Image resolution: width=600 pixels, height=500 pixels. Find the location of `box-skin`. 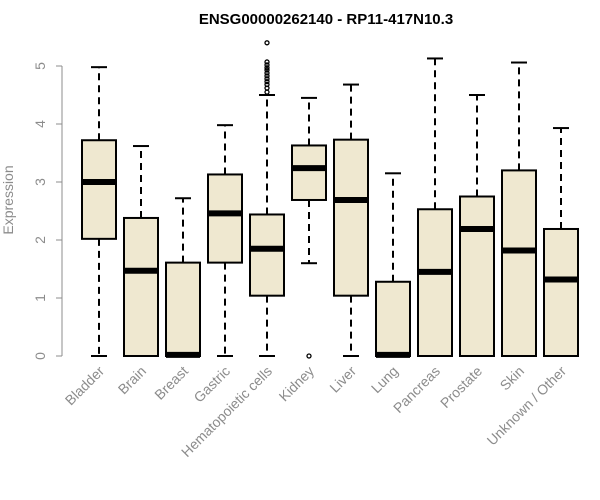

box-skin is located at coordinates (519, 209).